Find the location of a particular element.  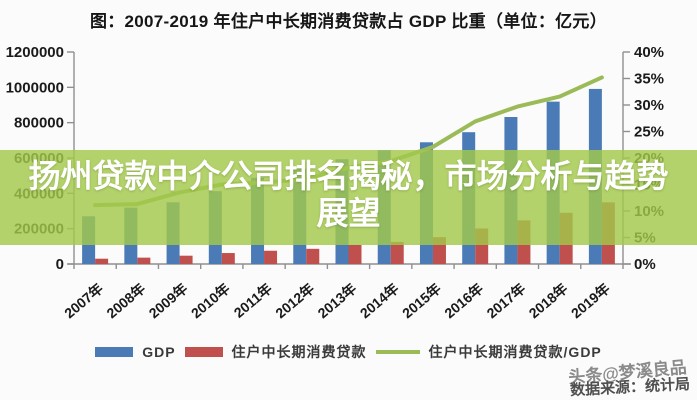

chart-legend: GDP 住户中长期消费贷款 住户中长期消费贷款/GDP is located at coordinates (348, 352).